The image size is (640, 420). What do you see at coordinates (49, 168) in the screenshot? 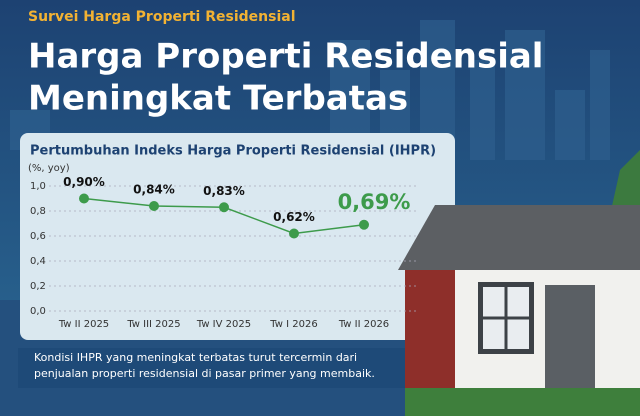
I see `y-axis-label: (%, yoy)` at bounding box center [49, 168].